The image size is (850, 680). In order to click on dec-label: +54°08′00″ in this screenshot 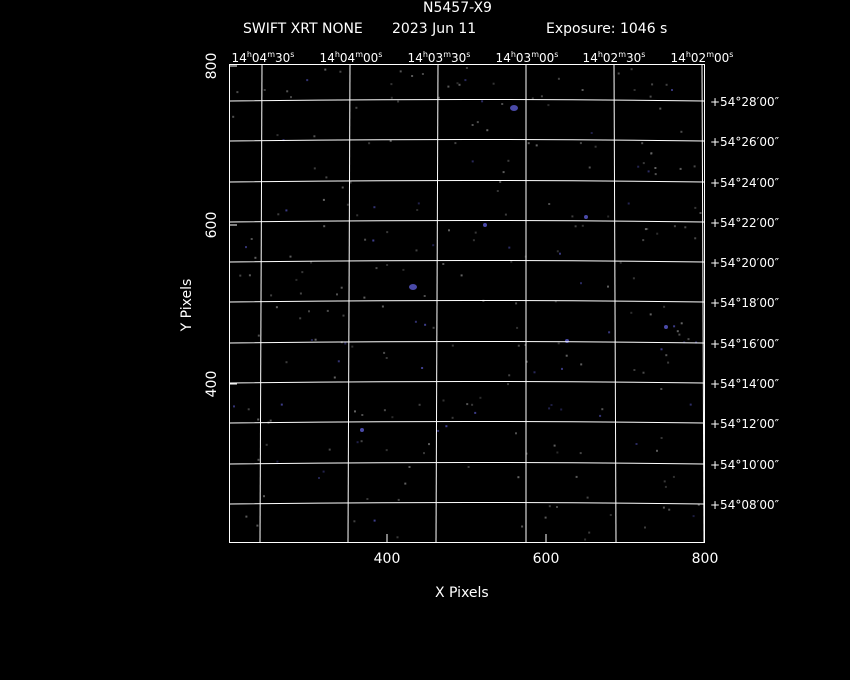, I will do `click(745, 505)`.